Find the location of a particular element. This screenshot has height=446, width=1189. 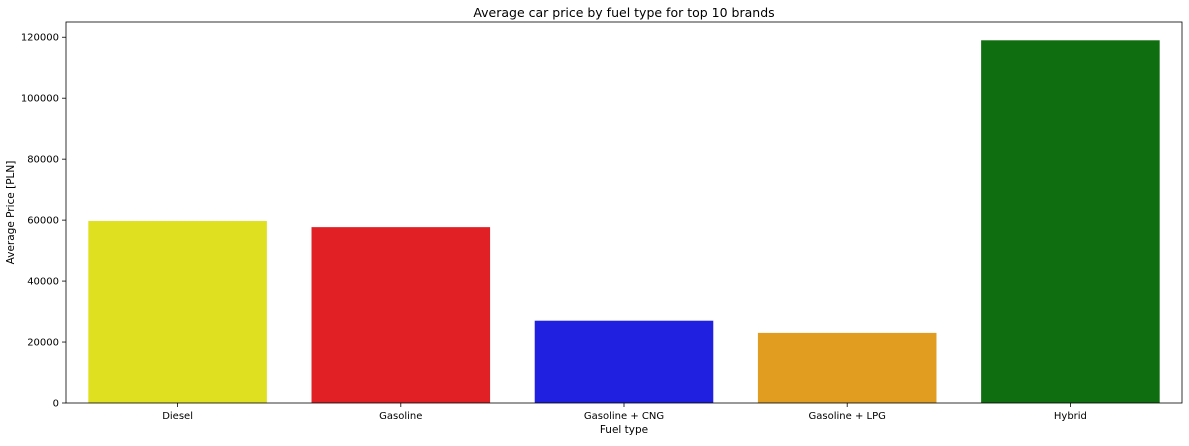

x-tick-label: Hybrid is located at coordinates (1070, 416).